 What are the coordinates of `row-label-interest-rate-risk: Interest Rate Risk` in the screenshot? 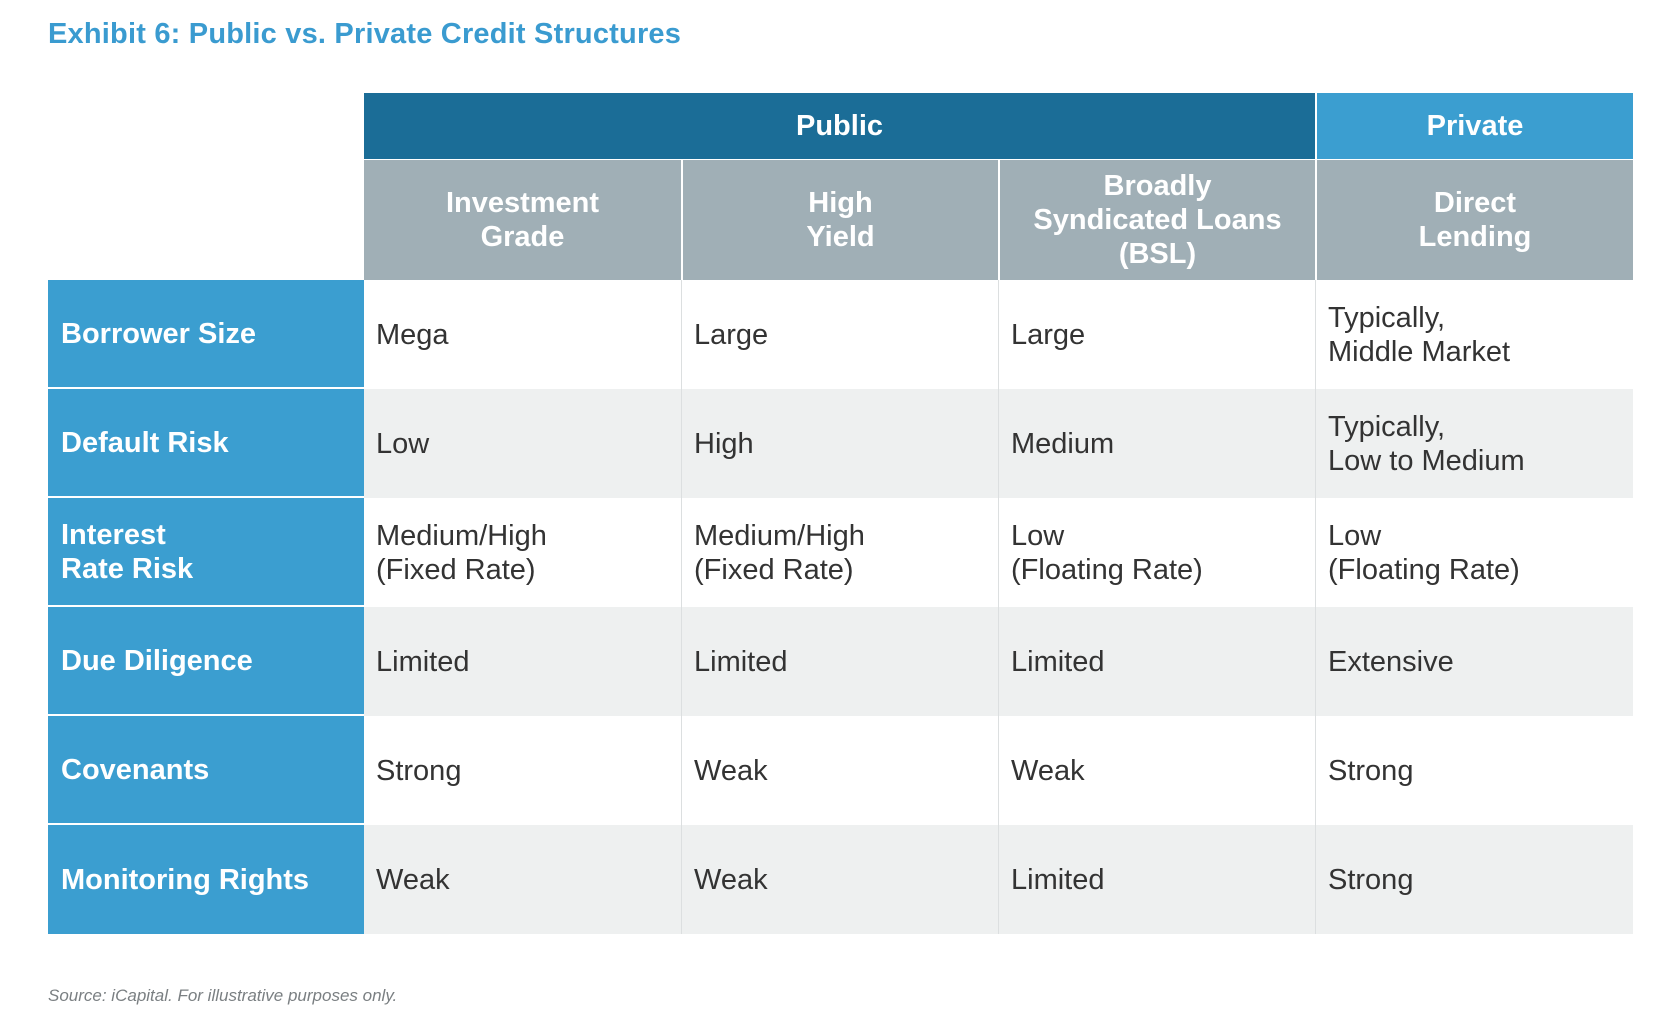 It's located at (206, 552).